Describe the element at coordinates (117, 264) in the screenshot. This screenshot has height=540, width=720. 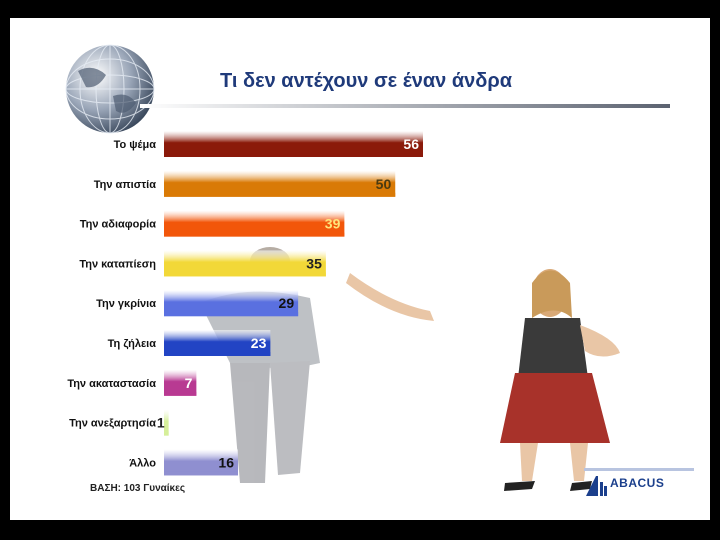
I see `bar-label-3: Την καταπίεση` at that location.